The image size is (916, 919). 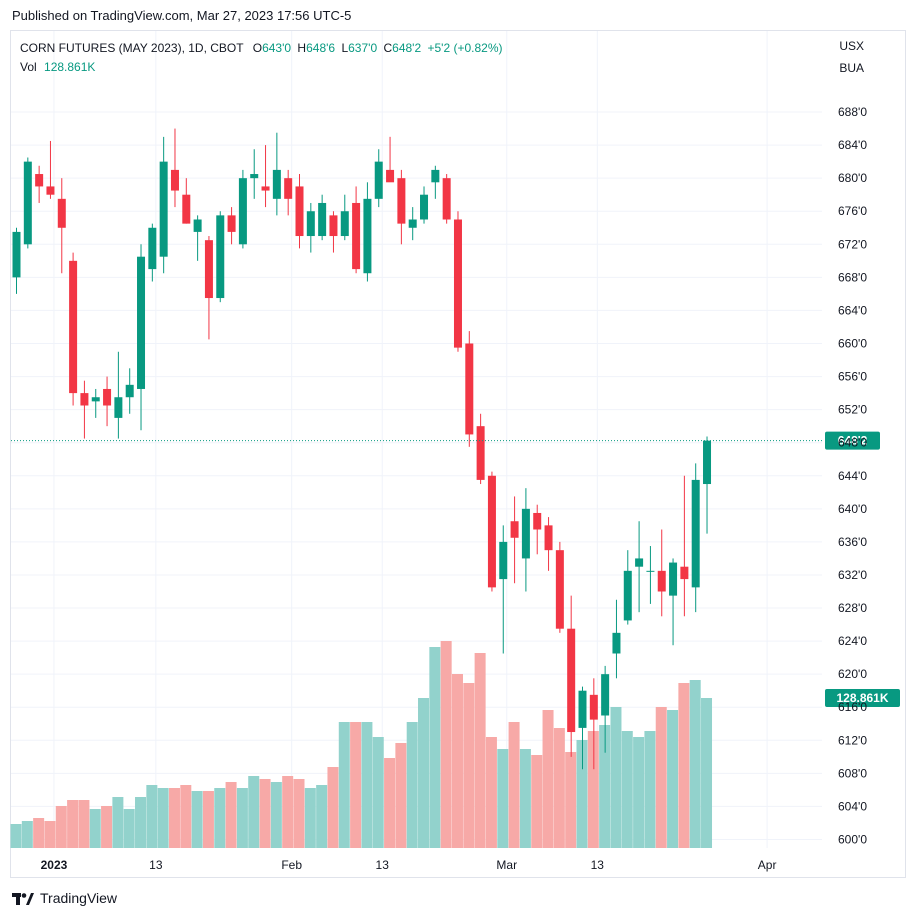 I want to click on last-price-label: 648'2, so click(x=853, y=441).